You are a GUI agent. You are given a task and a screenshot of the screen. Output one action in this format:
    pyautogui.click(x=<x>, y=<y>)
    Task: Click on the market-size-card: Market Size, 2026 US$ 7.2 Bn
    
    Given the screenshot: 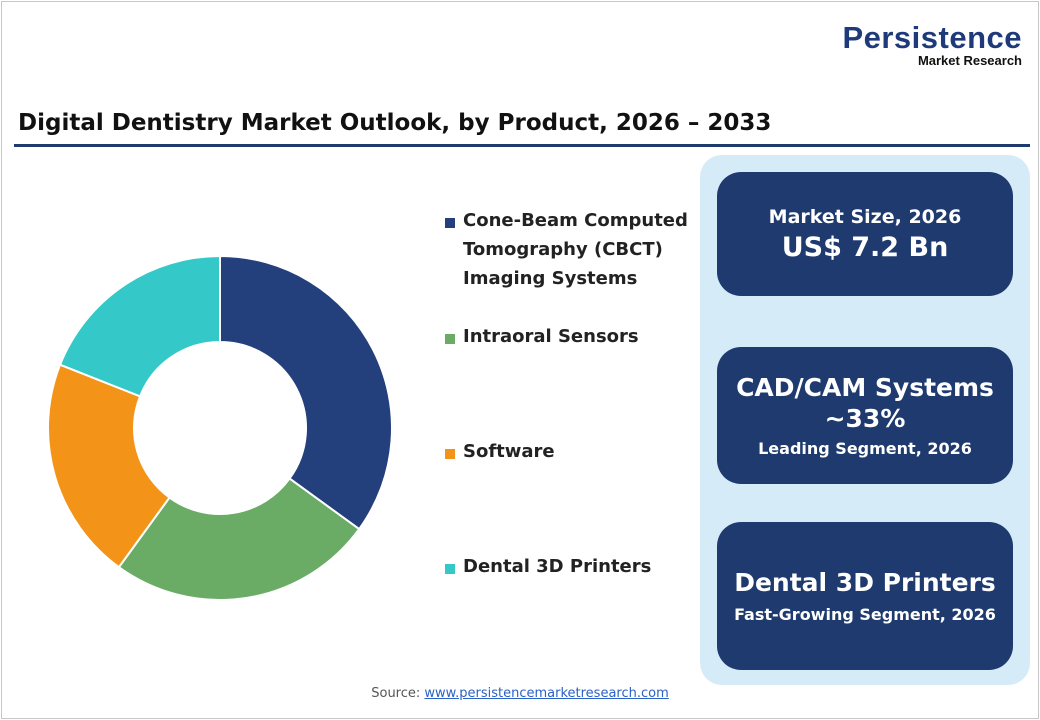 What is the action you would take?
    pyautogui.click(x=865, y=234)
    